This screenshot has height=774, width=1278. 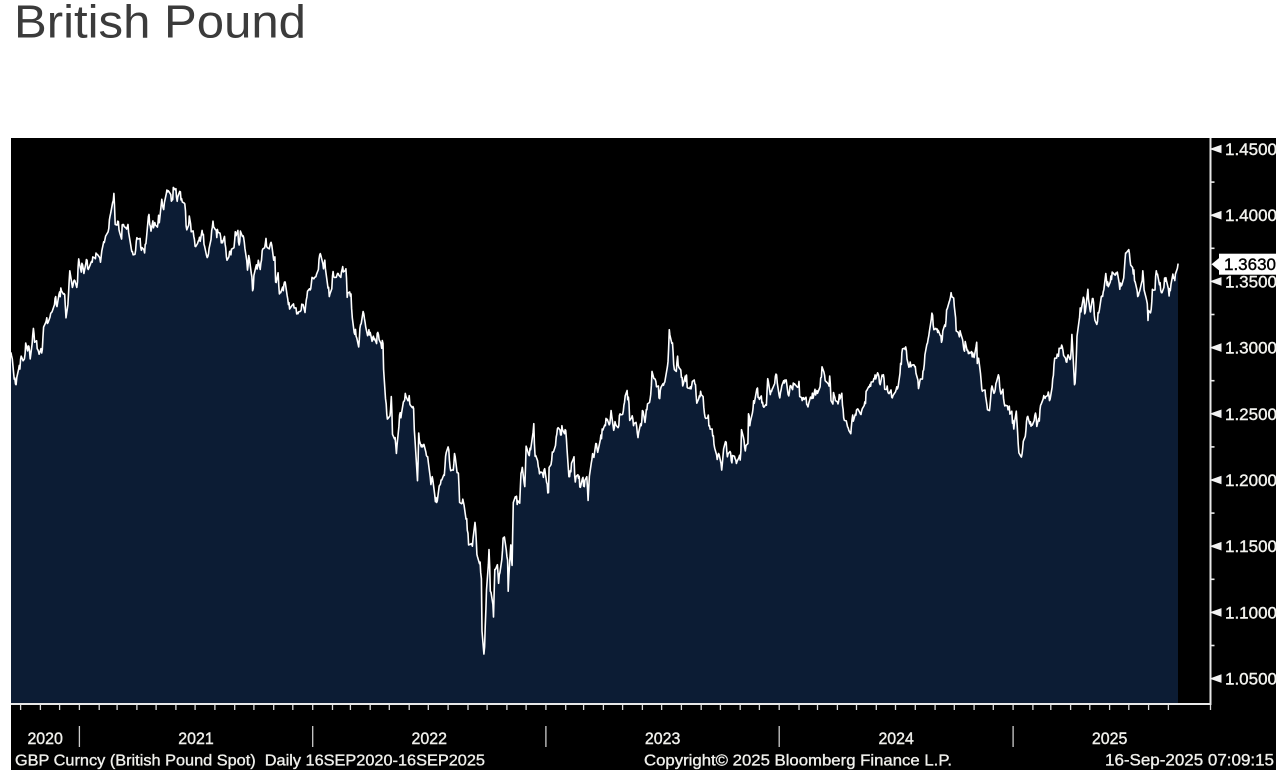 What do you see at coordinates (1251, 679) in the screenshot?
I see `svg-text: 1.0500` at bounding box center [1251, 679].